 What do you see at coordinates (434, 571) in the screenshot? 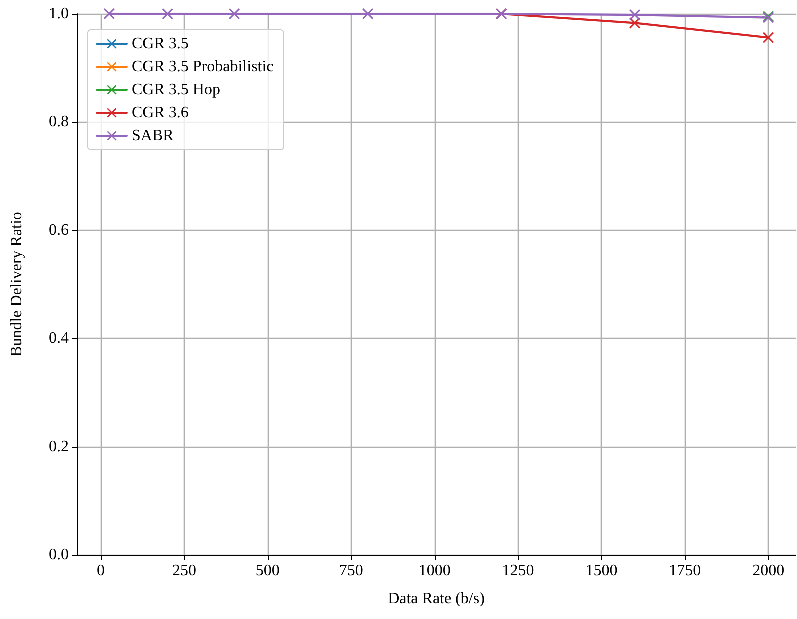
I see `x-tick-label: 1000` at bounding box center [434, 571].